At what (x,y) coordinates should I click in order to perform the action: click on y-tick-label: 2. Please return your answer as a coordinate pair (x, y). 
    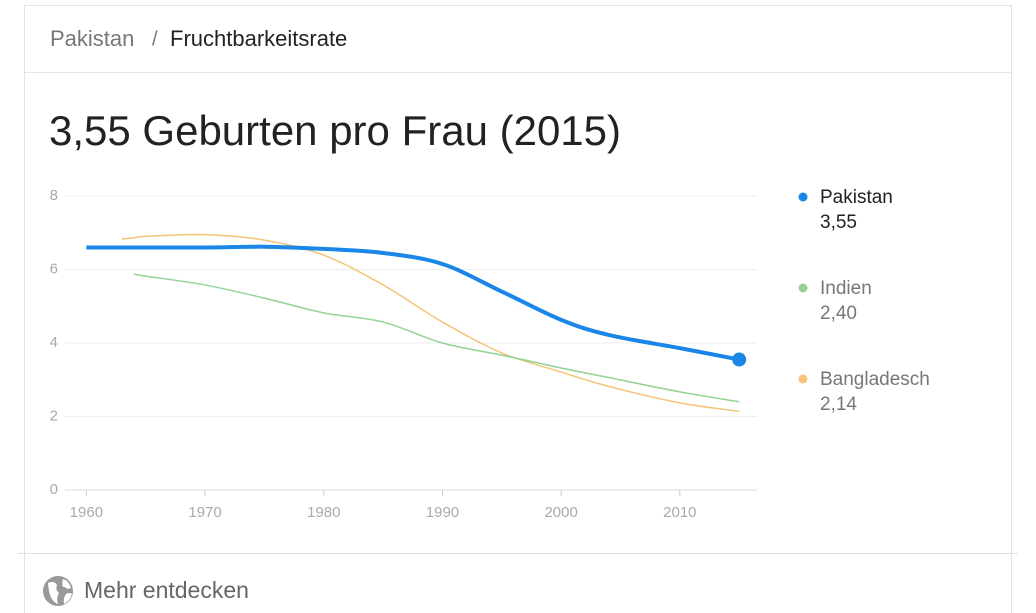
    Looking at the image, I should click on (54, 415).